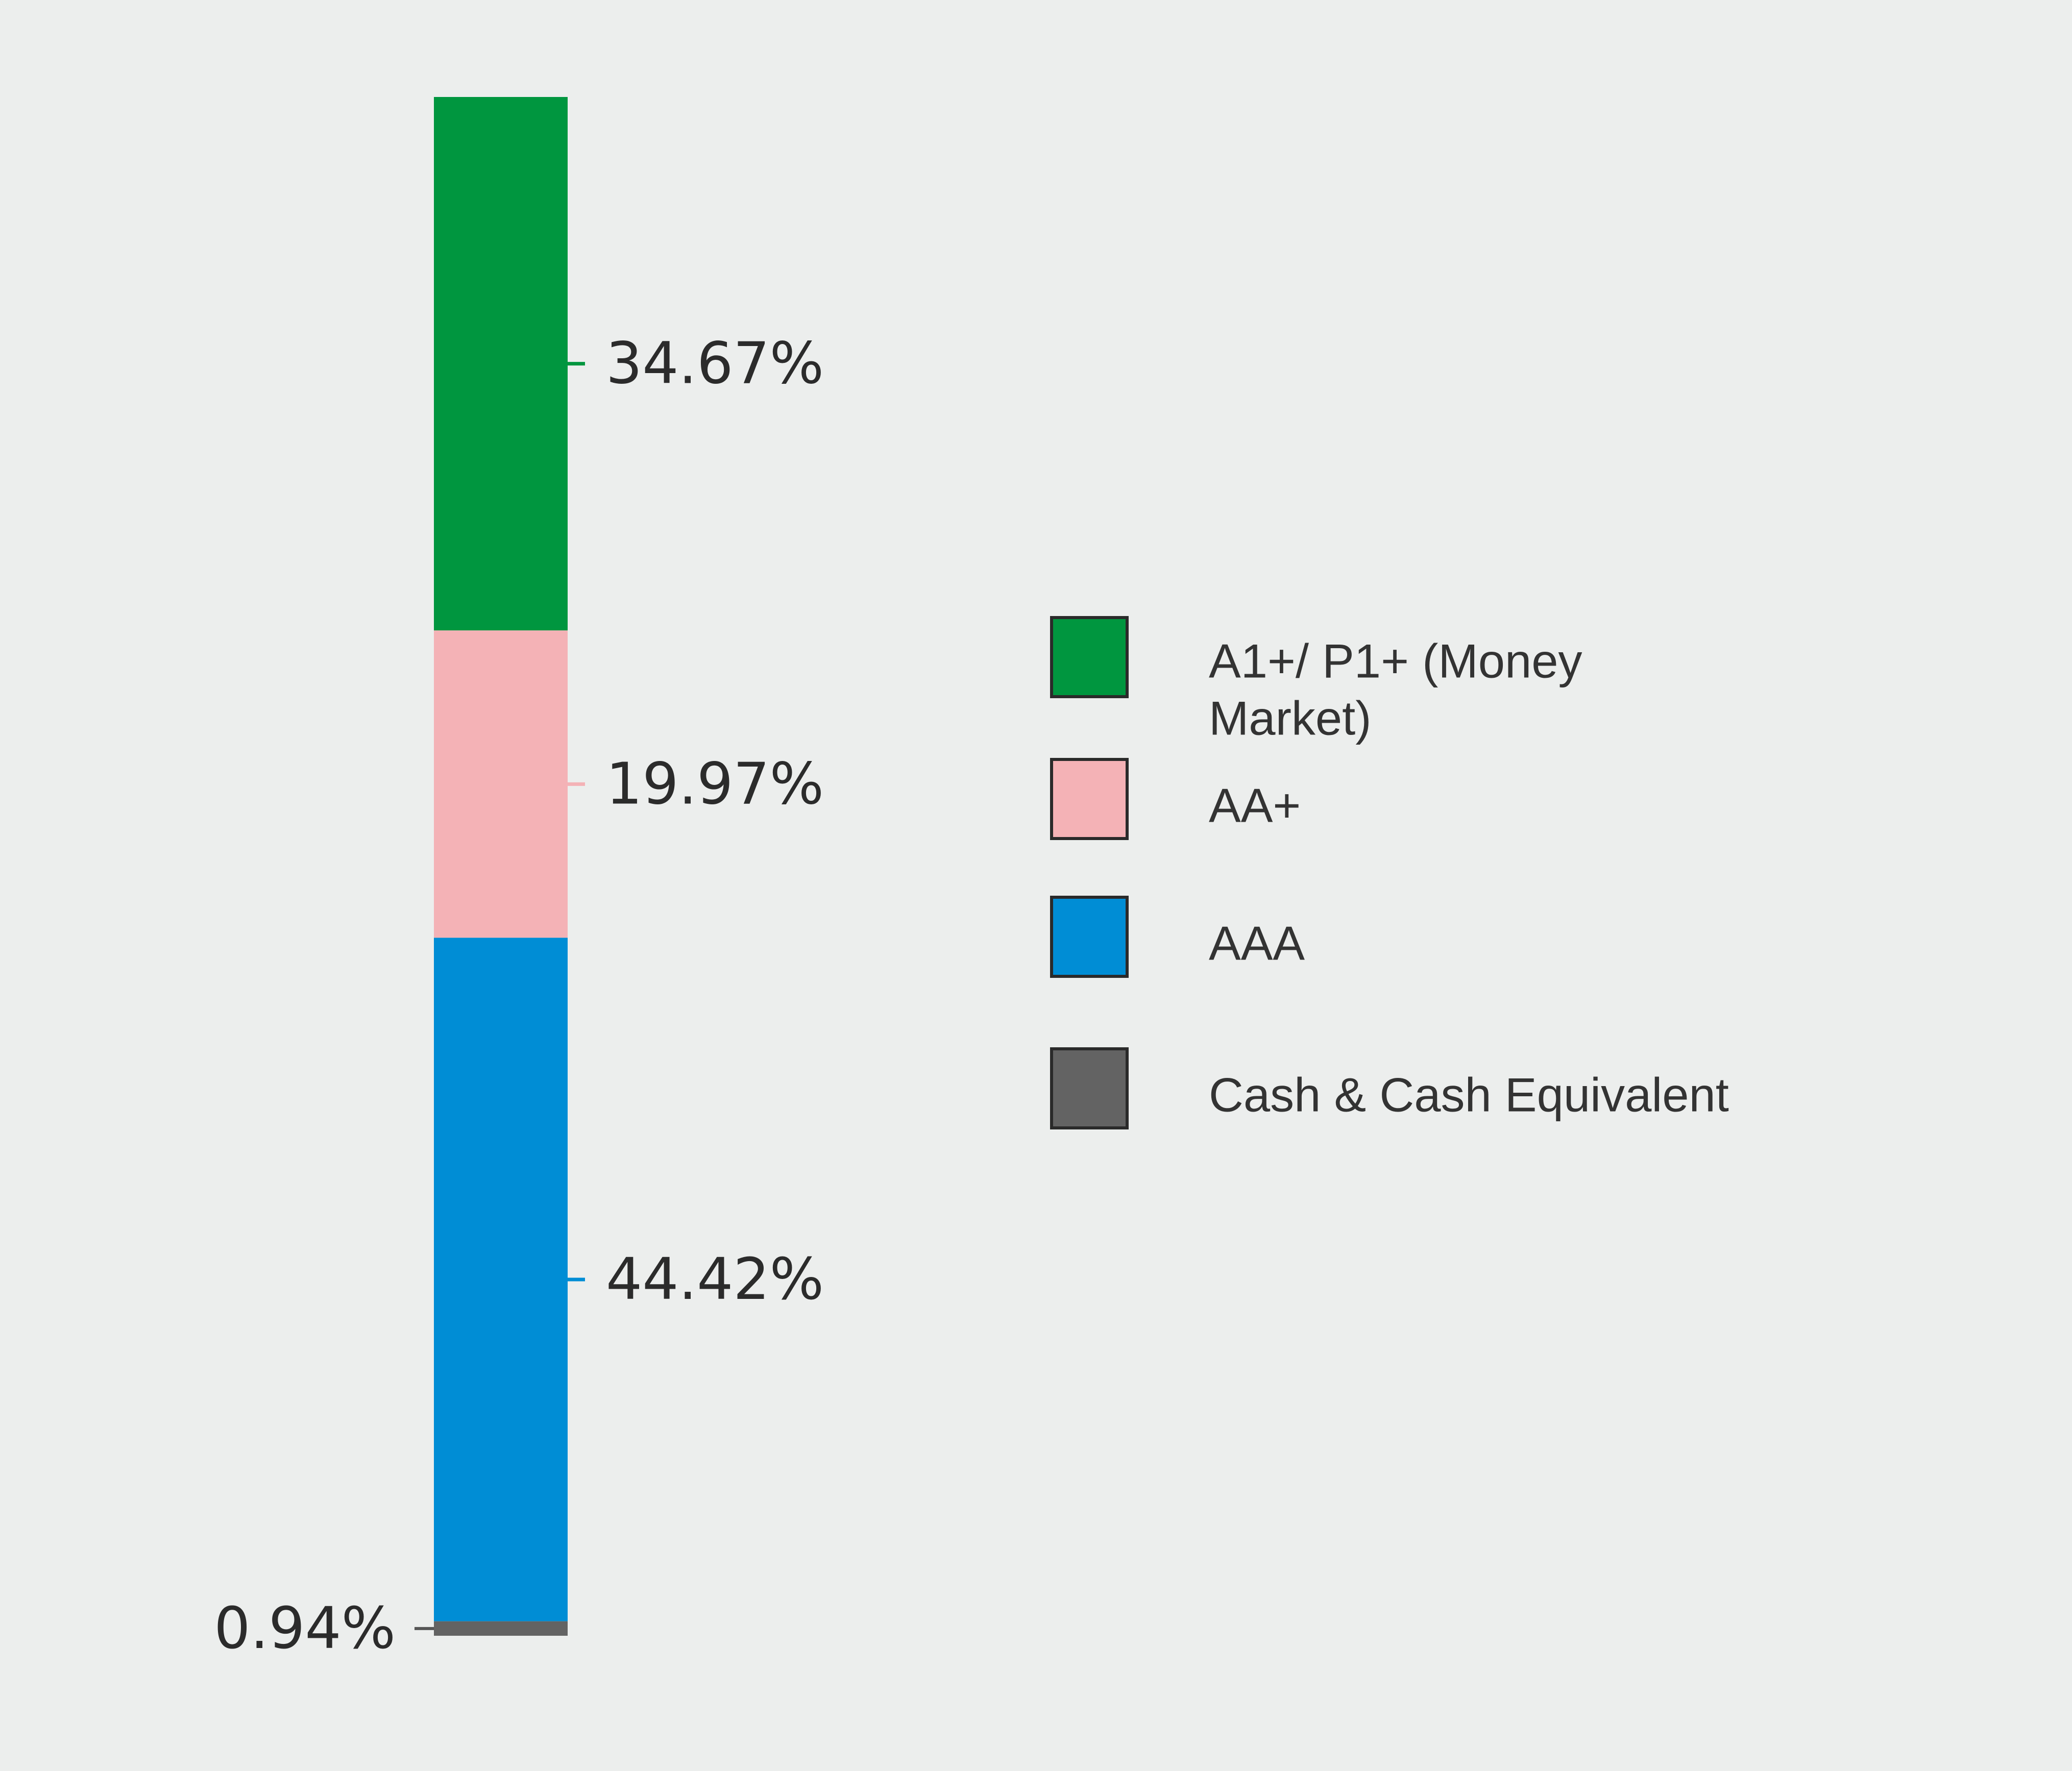  What do you see at coordinates (501, 1628) in the screenshot?
I see `bar-segment-cash-cash-equivalent` at bounding box center [501, 1628].